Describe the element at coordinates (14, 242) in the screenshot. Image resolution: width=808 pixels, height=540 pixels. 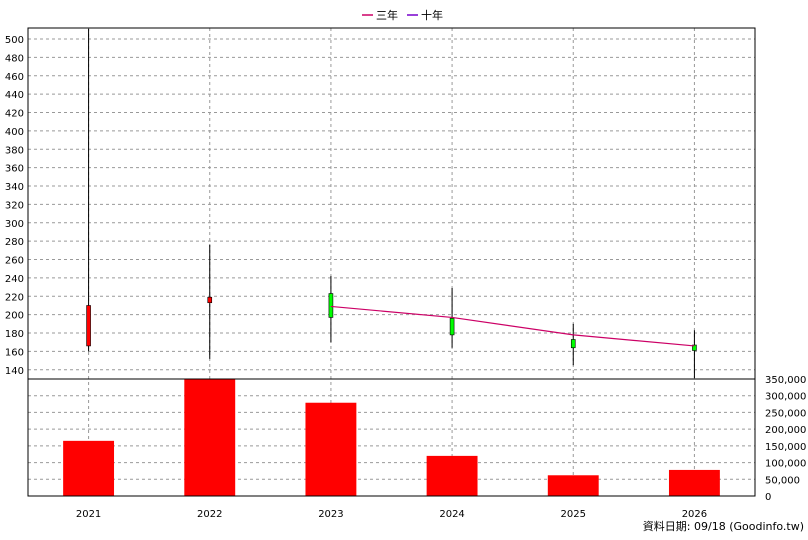
I see `price-tick-label: 280` at that location.